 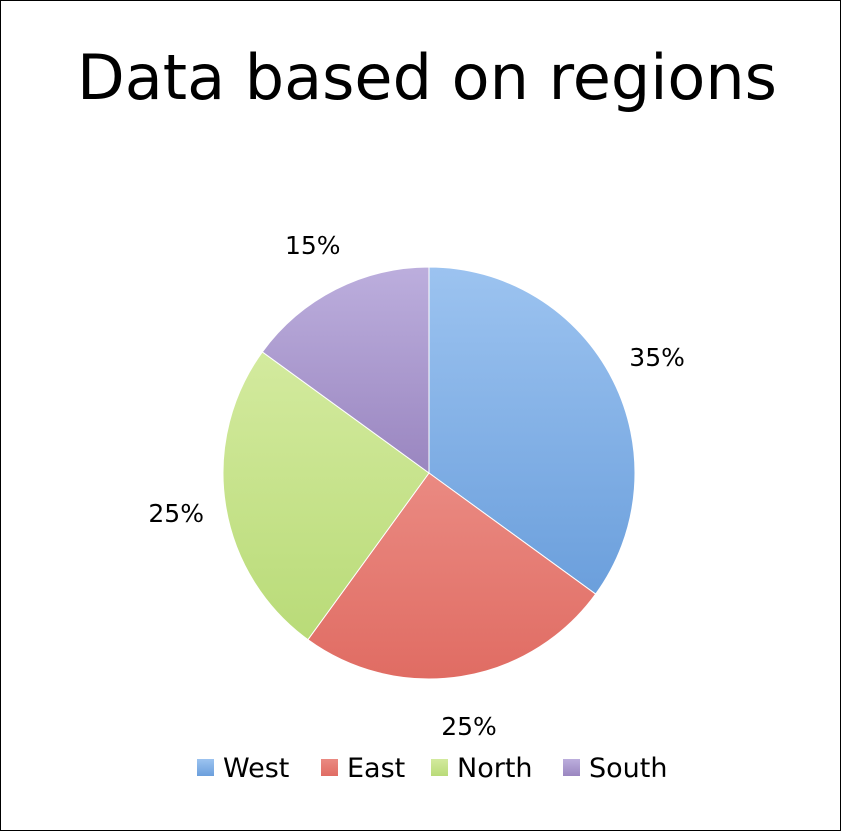 I want to click on pie-slice-north, so click(x=326, y=496).